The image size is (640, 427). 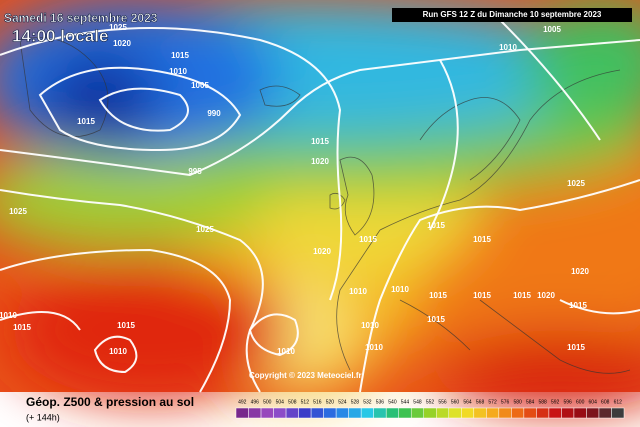 I want to click on scale-label: 564, so click(x=467, y=402).